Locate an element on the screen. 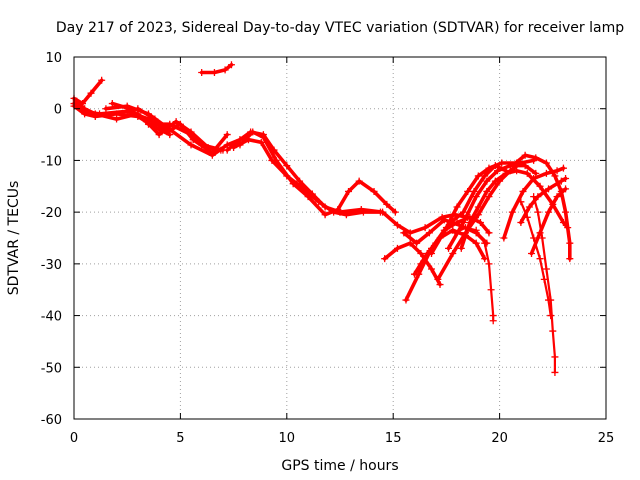  y-tick-label: -60 is located at coordinates (51, 420).